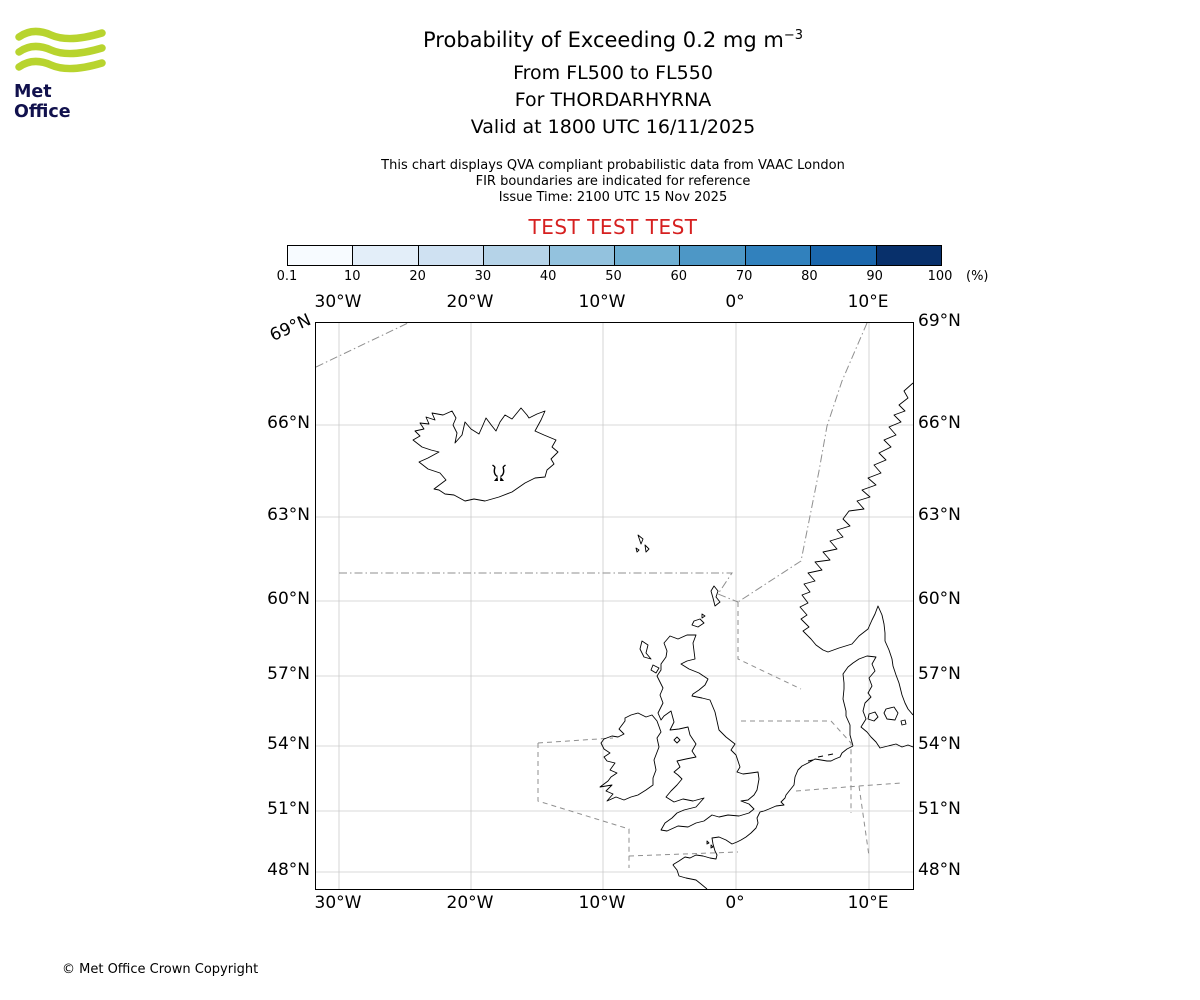 This screenshot has width=1200, height=1000. What do you see at coordinates (485, 454) in the screenshot?
I see `coastline-iceland` at bounding box center [485, 454].